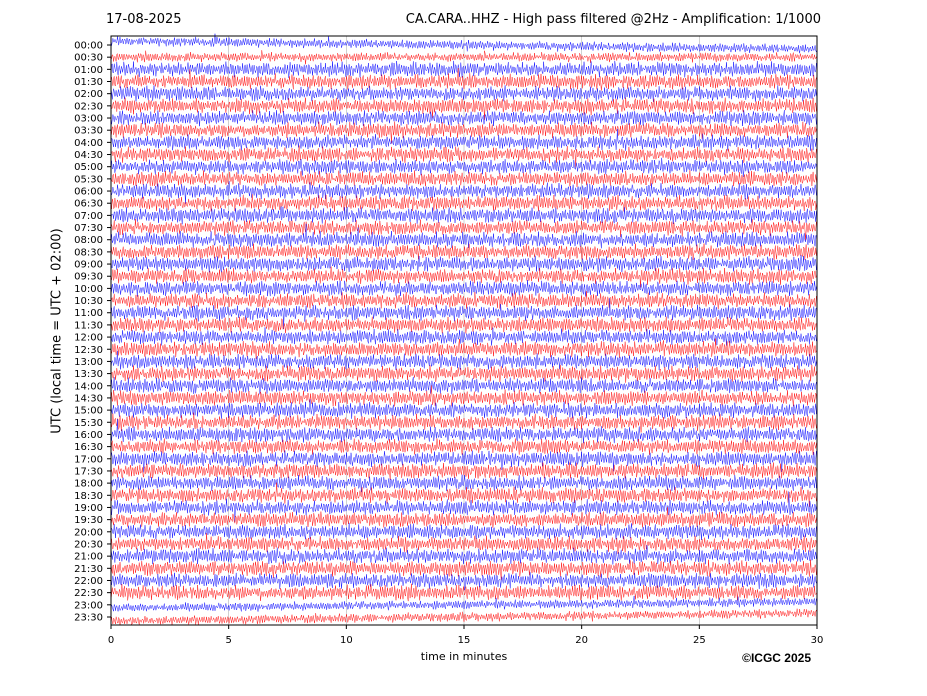 Image resolution: width=927 pixels, height=696 pixels. Describe the element at coordinates (346, 640) in the screenshot. I see `x-tick-label: 10` at that location.